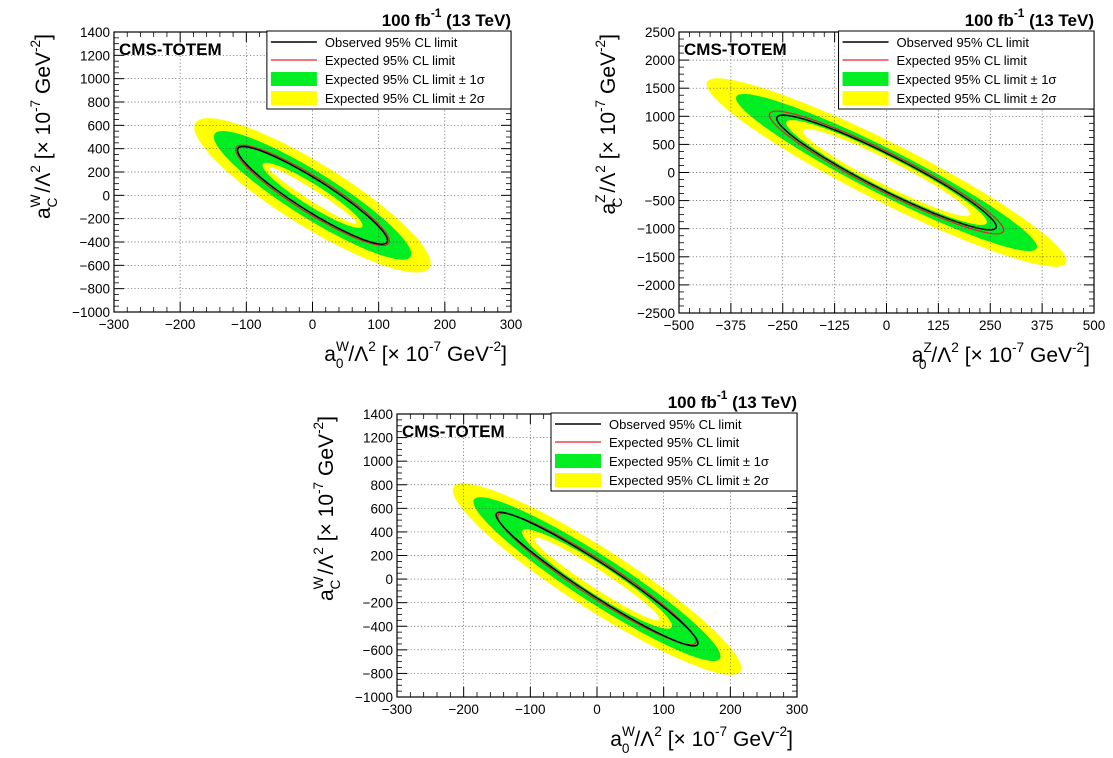 Image resolution: width=1113 pixels, height=758 pixels. Describe the element at coordinates (597, 709) in the screenshot. I see `x-tick-label: 0` at that location.